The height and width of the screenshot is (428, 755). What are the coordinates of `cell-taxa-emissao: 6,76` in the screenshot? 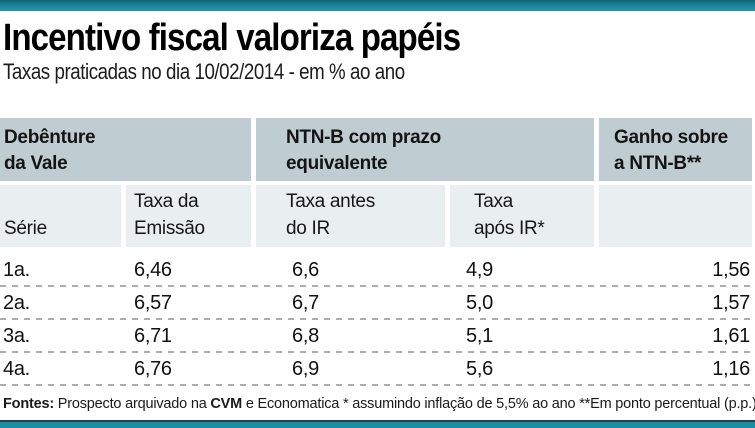 It's located at (153, 369).